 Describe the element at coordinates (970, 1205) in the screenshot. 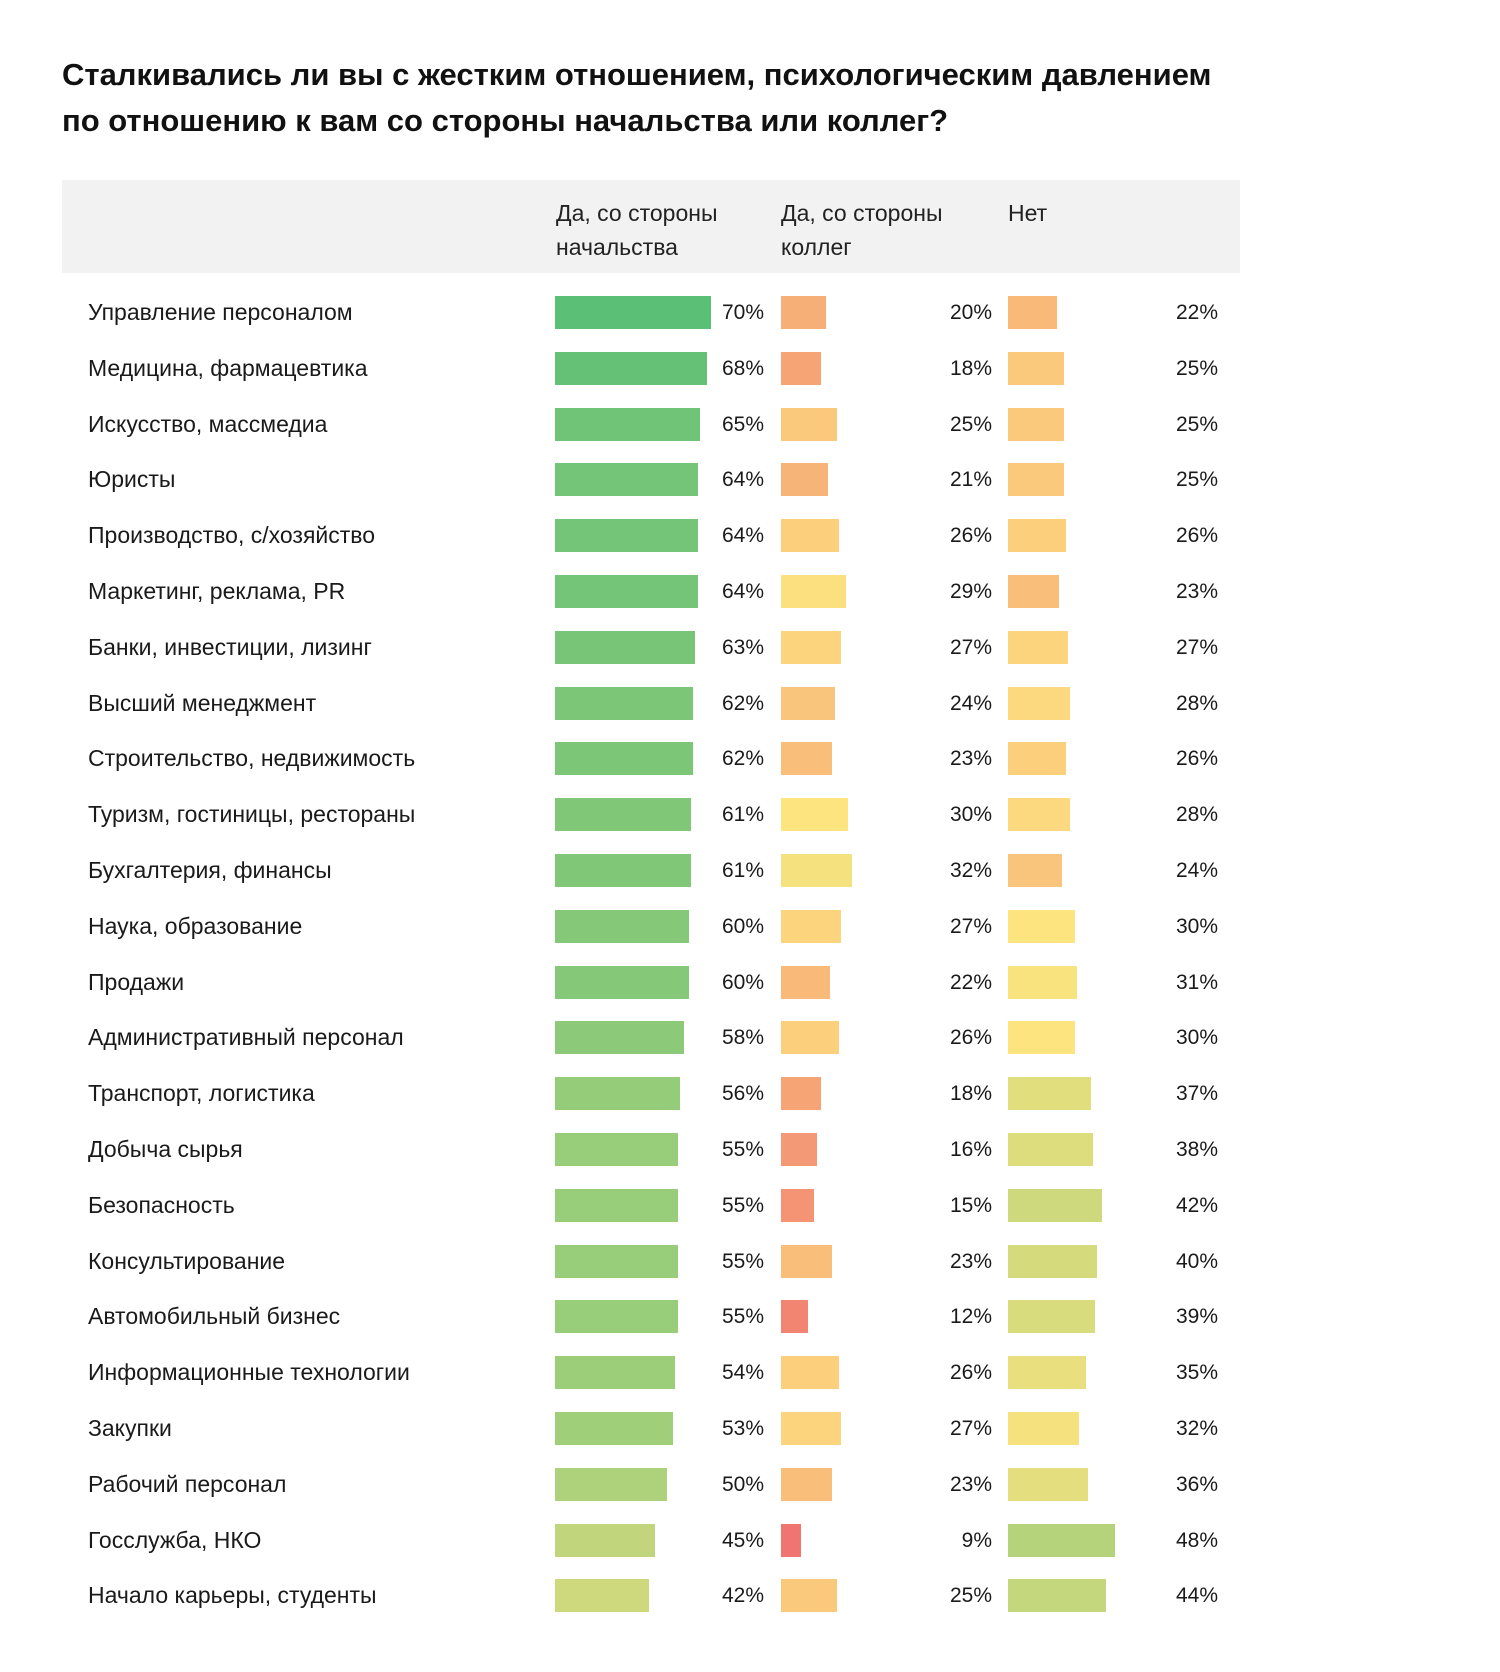

I see `value-label-colleagues: 15%` at that location.